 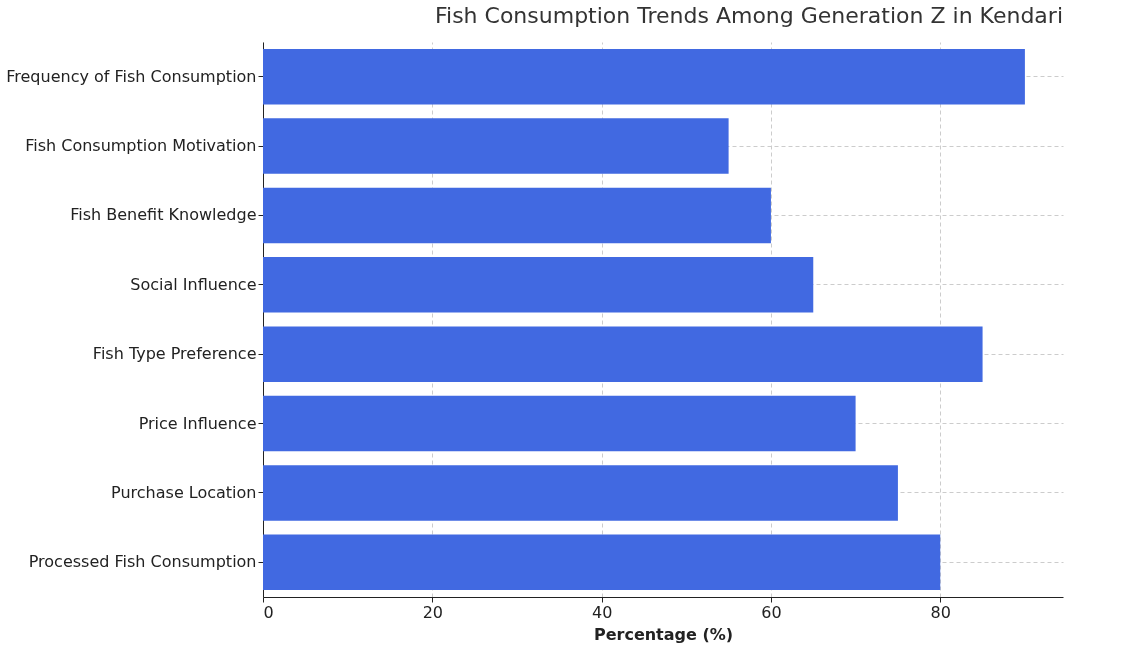 What do you see at coordinates (141, 146) in the screenshot?
I see `y-tick-label: Fish Consumption Motivation` at bounding box center [141, 146].